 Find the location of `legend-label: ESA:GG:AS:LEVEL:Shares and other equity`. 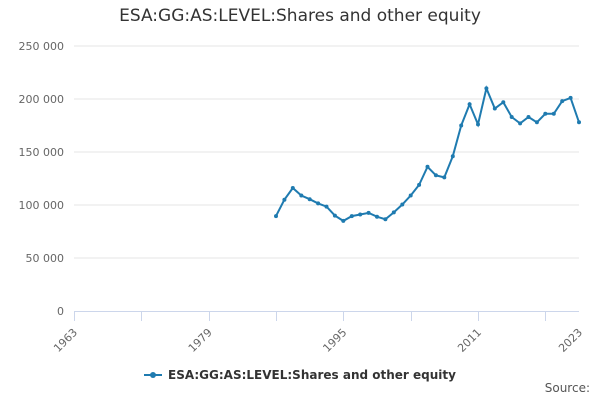

legend-label: ESA:GG:AS:LEVEL:Shares and other equity is located at coordinates (312, 375).